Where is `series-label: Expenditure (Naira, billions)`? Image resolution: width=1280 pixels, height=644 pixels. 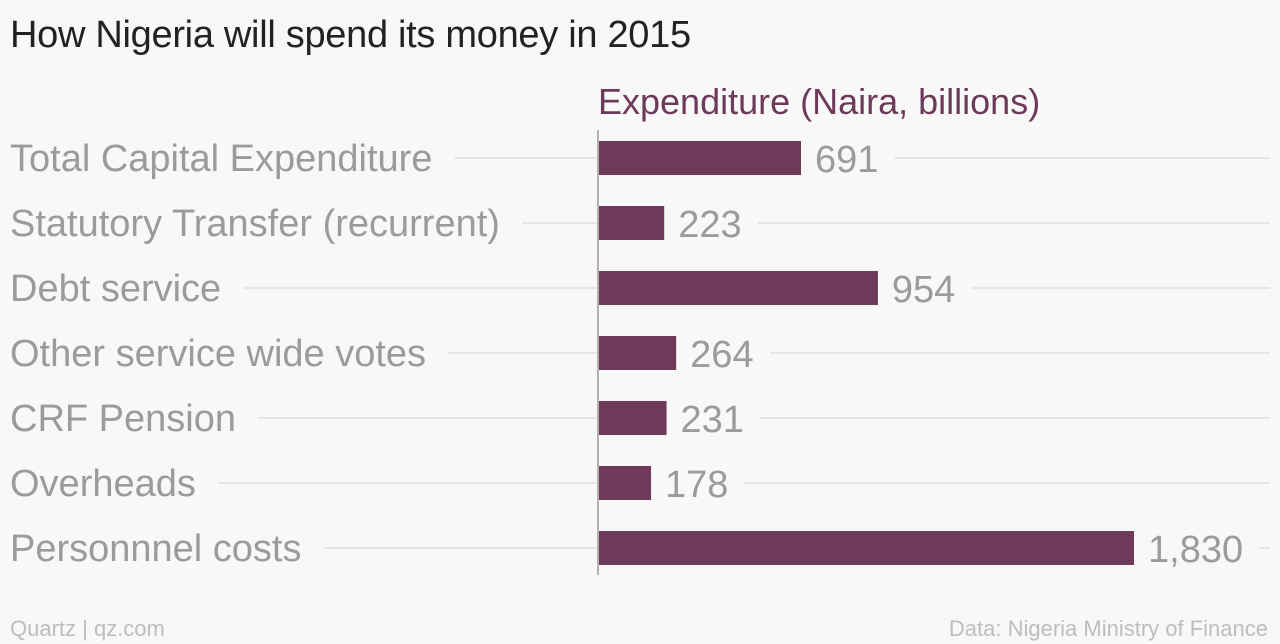 series-label: Expenditure (Naira, billions) is located at coordinates (819, 101).